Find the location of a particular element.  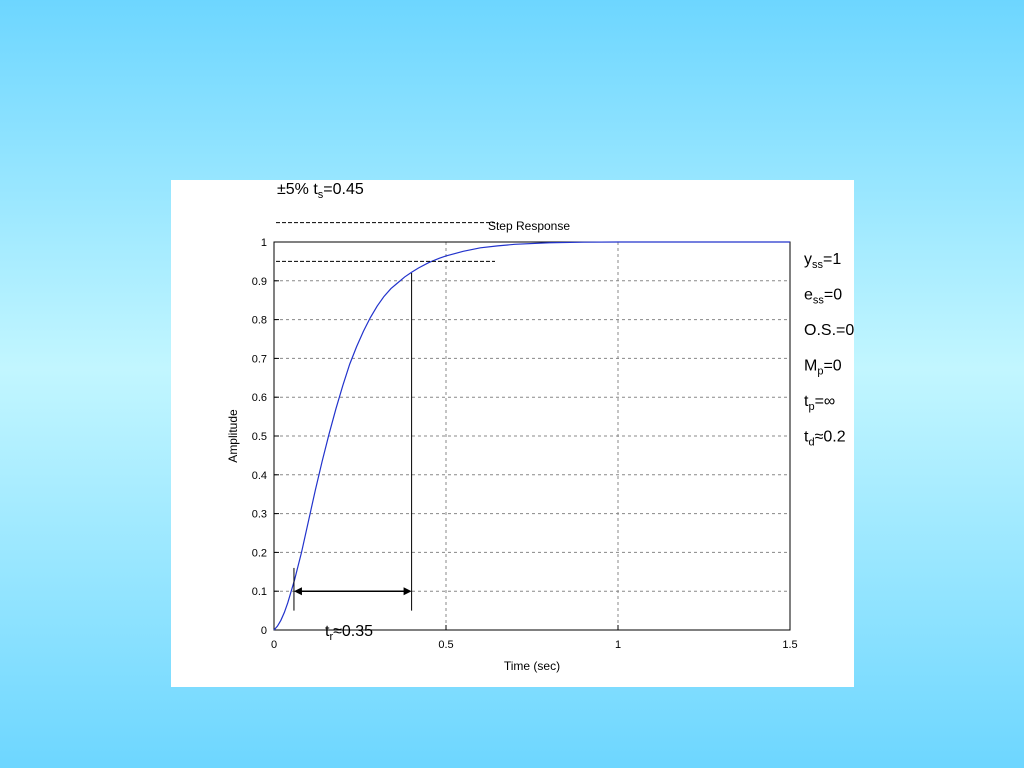

spec-label: O.S.=0 is located at coordinates (829, 330).